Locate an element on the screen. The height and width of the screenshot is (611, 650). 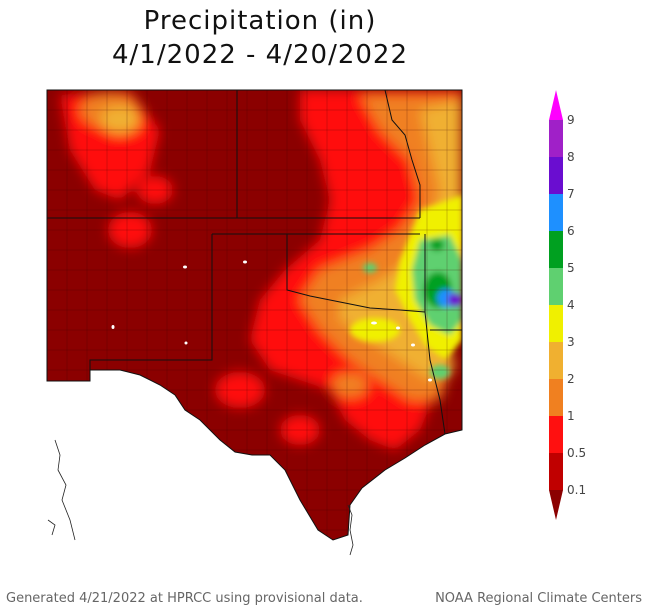
legend-tick-label: 5 is located at coordinates (571, 268).